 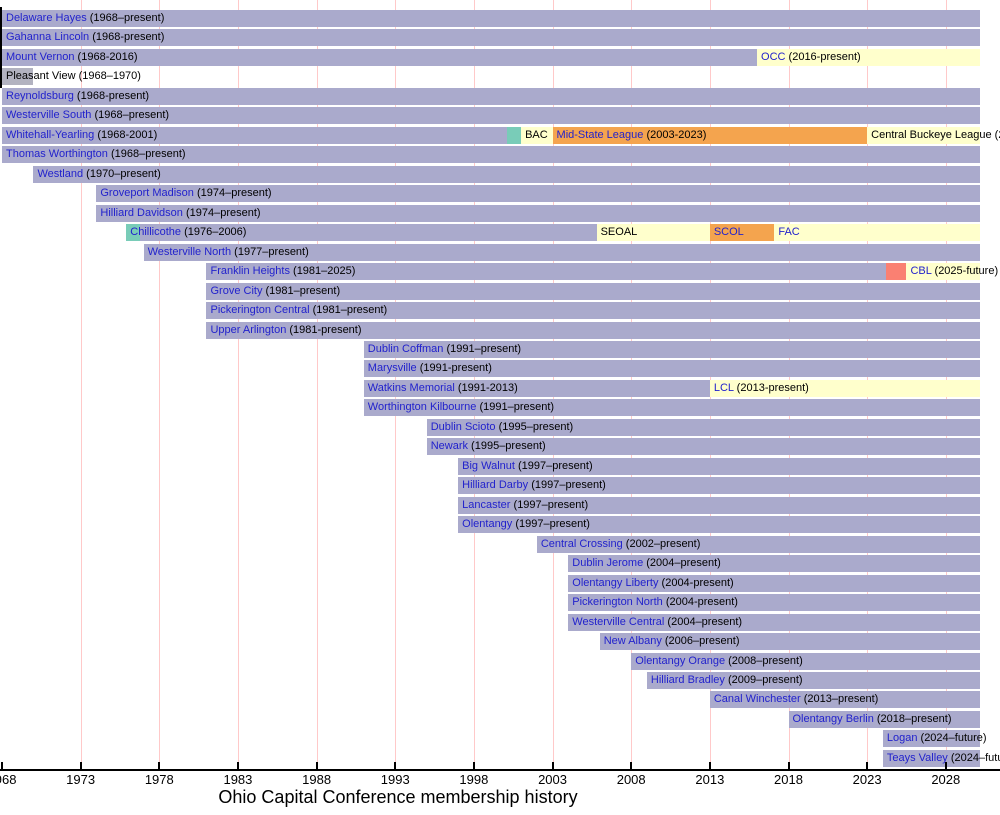 What do you see at coordinates (507, 446) in the screenshot?
I see `school-tenure: (1995–present)` at bounding box center [507, 446].